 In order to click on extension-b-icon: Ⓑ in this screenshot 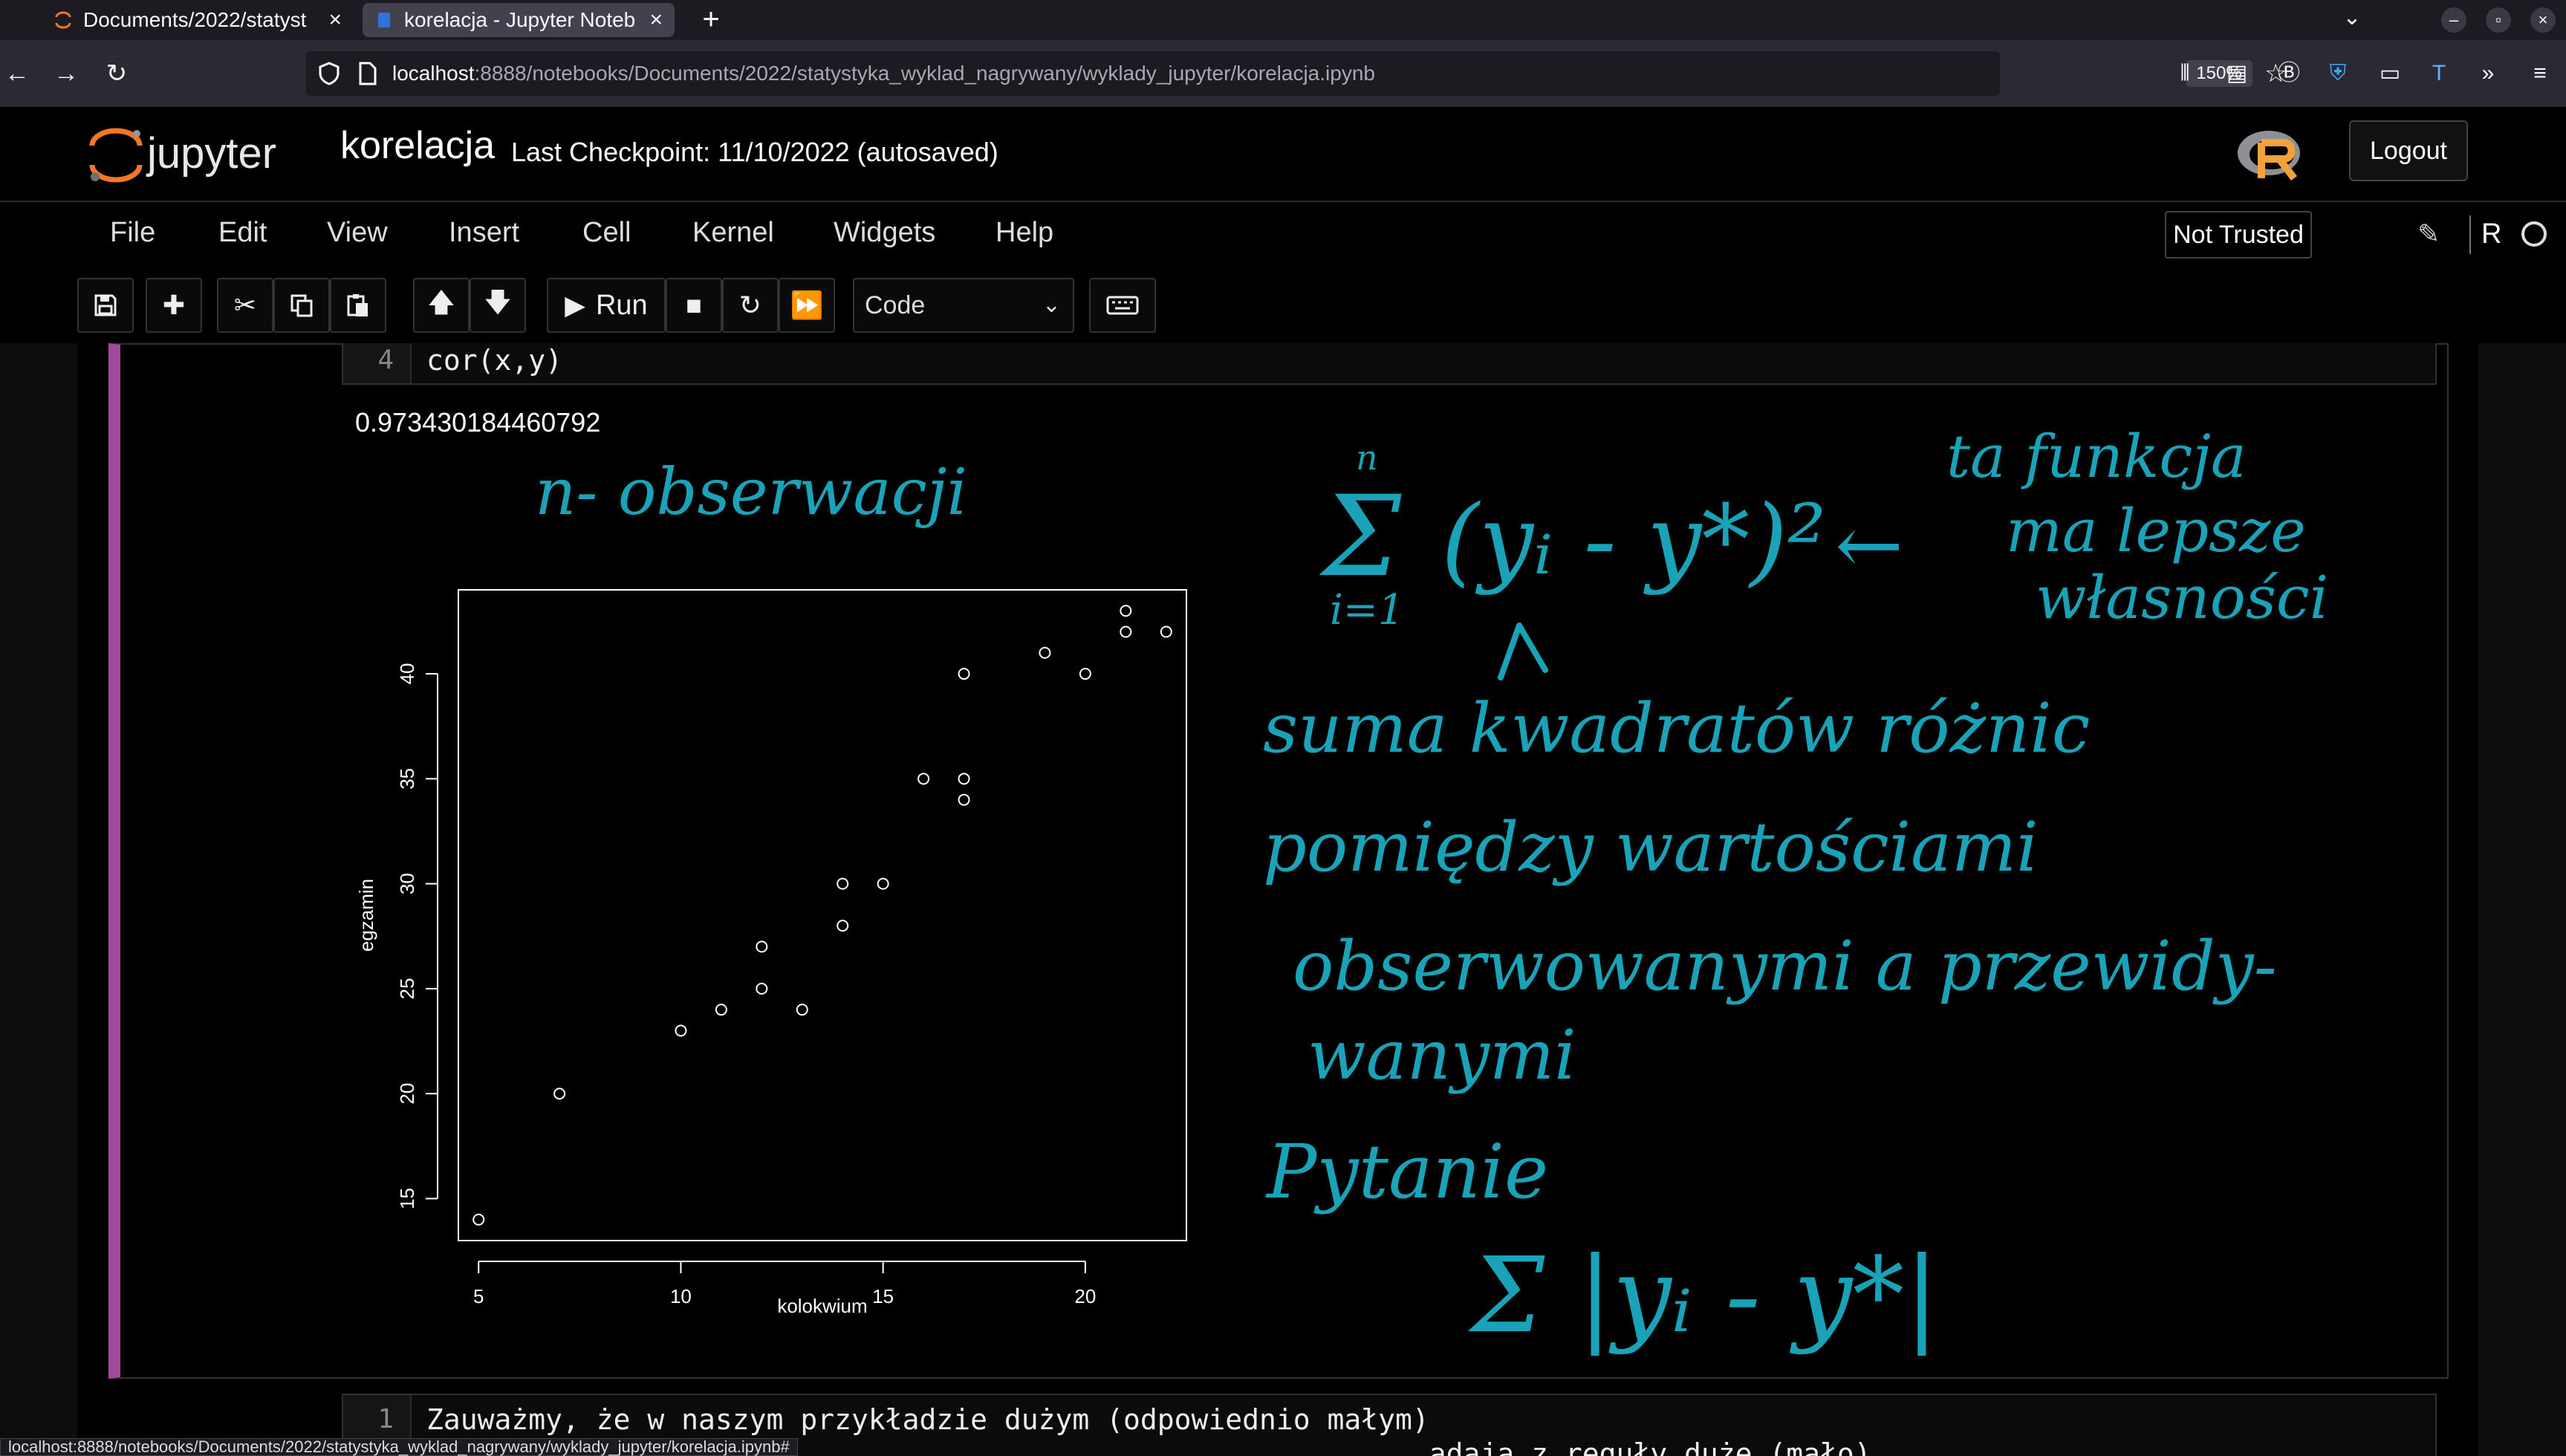, I will do `click(2289, 73)`.